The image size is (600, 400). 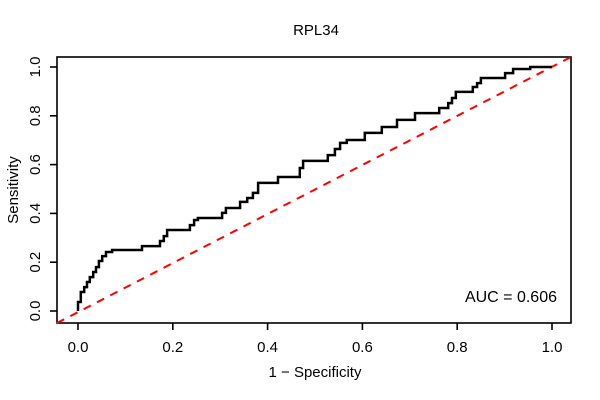 What do you see at coordinates (457, 347) in the screenshot?
I see `x-tick-label: 0.8` at bounding box center [457, 347].